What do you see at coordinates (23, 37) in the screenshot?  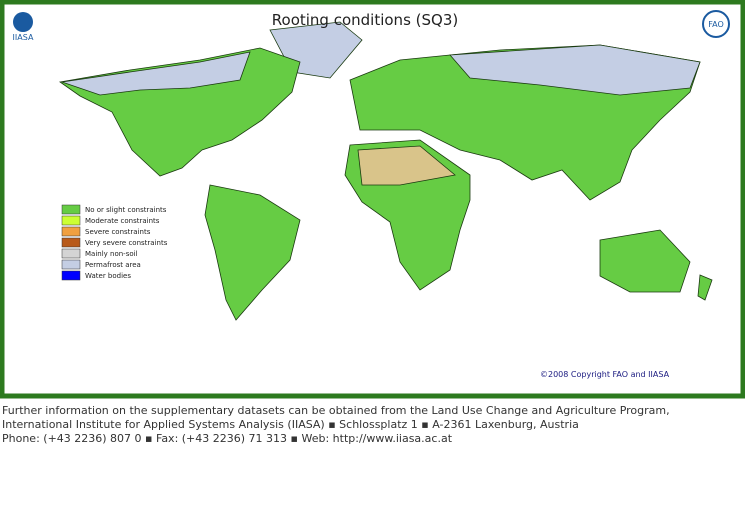 I see `logo-text: IIASA` at bounding box center [23, 37].